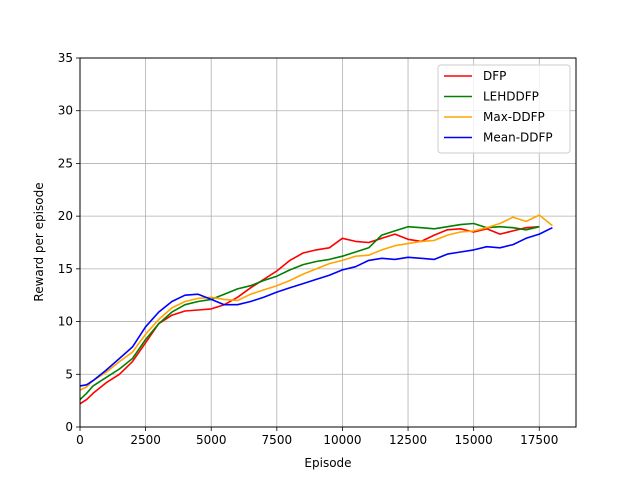 This screenshot has width=640, height=480. Describe the element at coordinates (69, 427) in the screenshot. I see `y-tick-label: 0` at that location.